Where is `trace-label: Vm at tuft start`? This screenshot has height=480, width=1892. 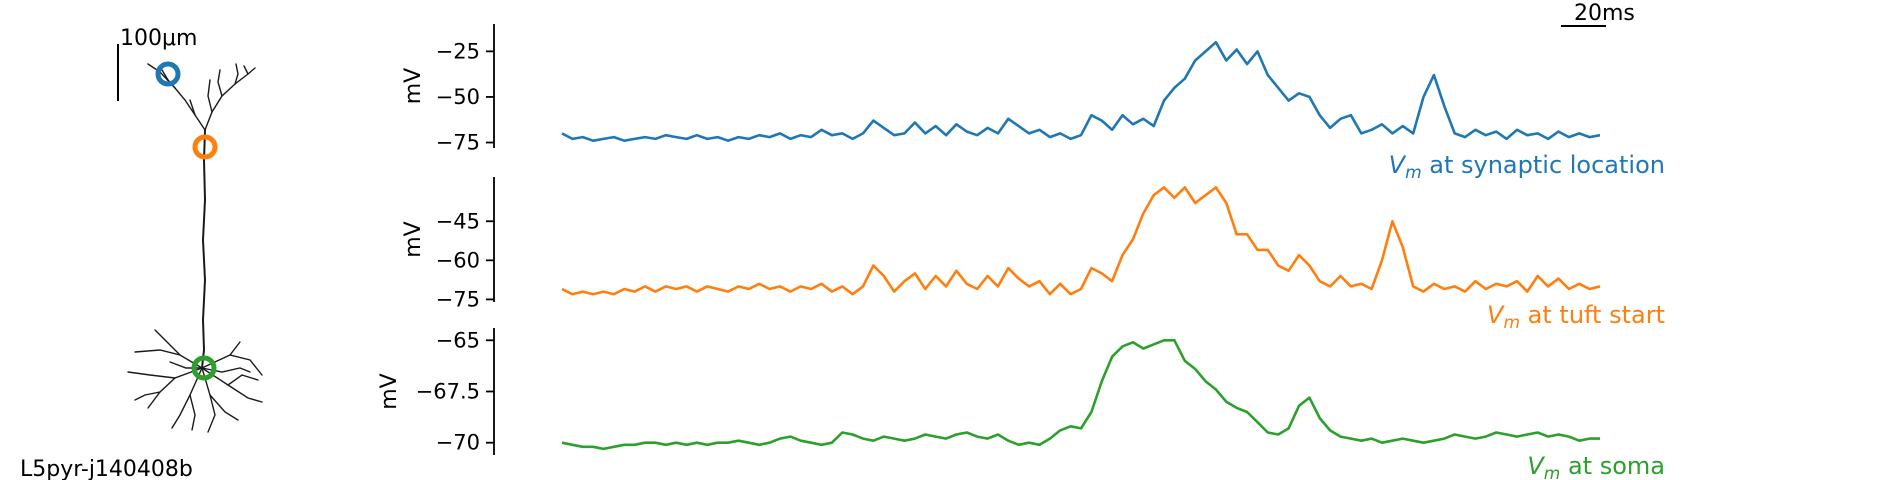
trace-label: Vm at tuft start is located at coordinates (1576, 317).